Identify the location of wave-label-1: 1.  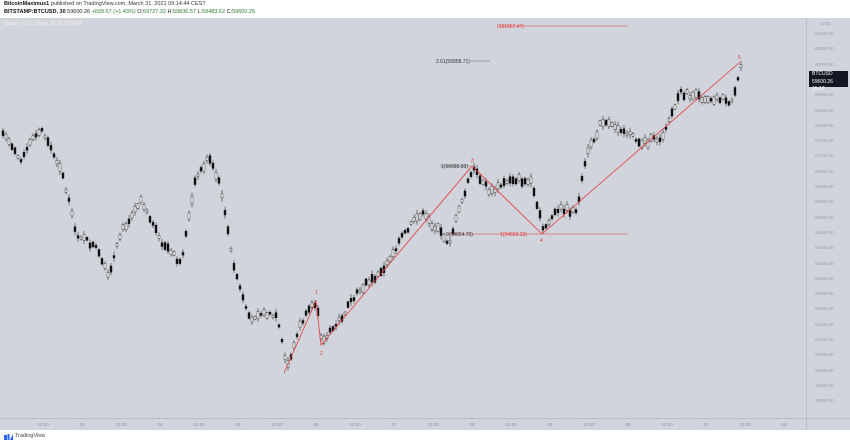
(316, 293).